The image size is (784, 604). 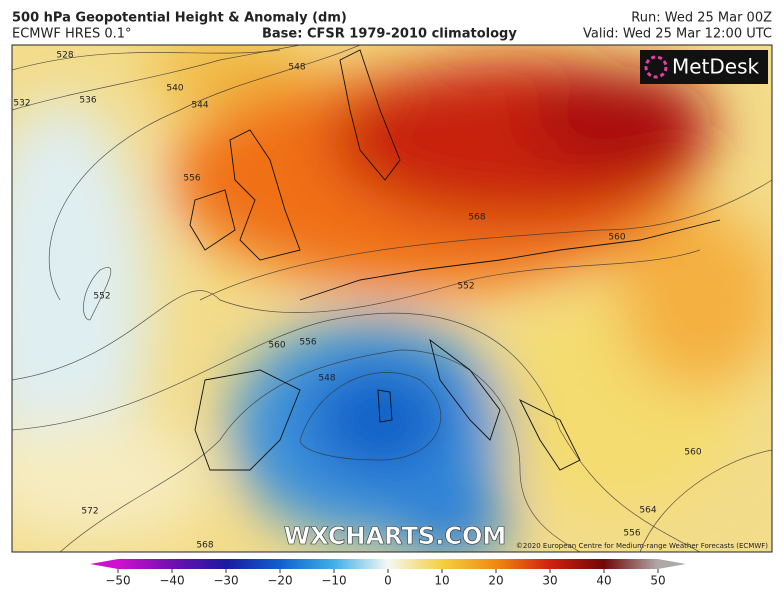 I want to click on contour-label: 532, so click(x=21, y=104).